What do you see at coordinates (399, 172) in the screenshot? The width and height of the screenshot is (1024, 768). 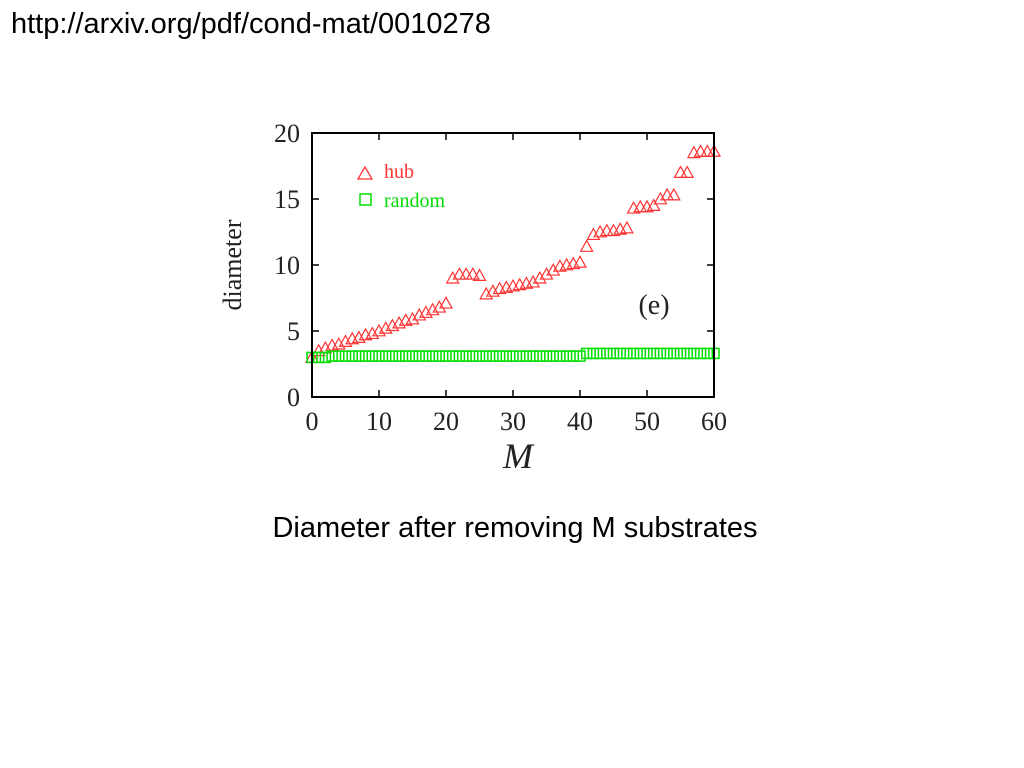 I see `legend-hub-label: hub` at bounding box center [399, 172].